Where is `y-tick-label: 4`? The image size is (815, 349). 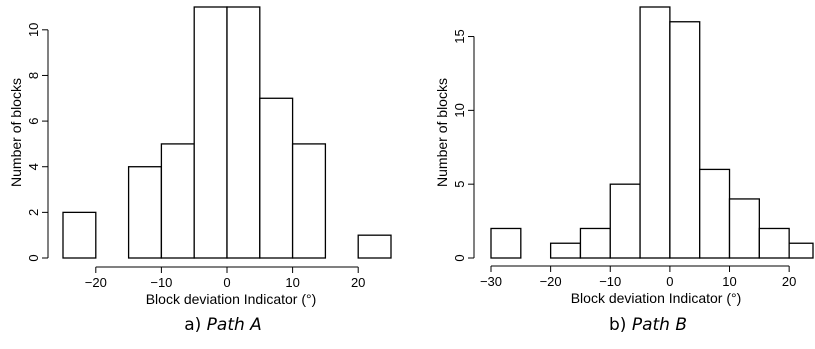
y-tick-label: 4 is located at coordinates (33, 166).